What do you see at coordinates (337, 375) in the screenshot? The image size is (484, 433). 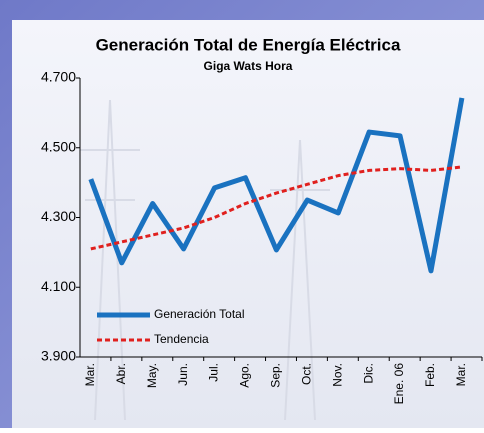 I see `x-tick-label: Nov.` at bounding box center [337, 375].